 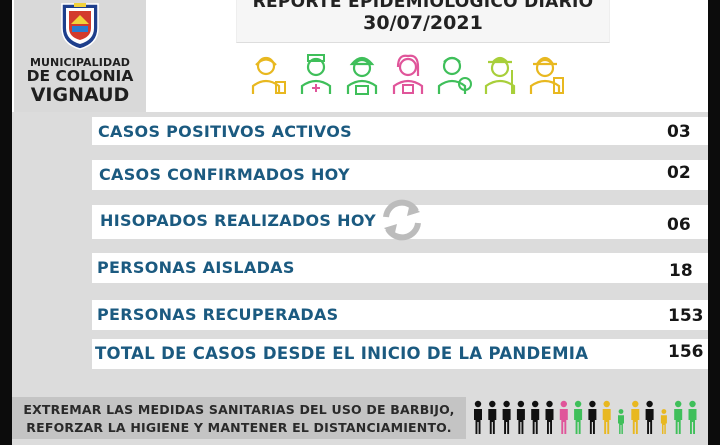 I want to click on logo-wordmark: MUNICIPALIDAD DE COLONIA VIGNAUD, so click(x=80, y=81).